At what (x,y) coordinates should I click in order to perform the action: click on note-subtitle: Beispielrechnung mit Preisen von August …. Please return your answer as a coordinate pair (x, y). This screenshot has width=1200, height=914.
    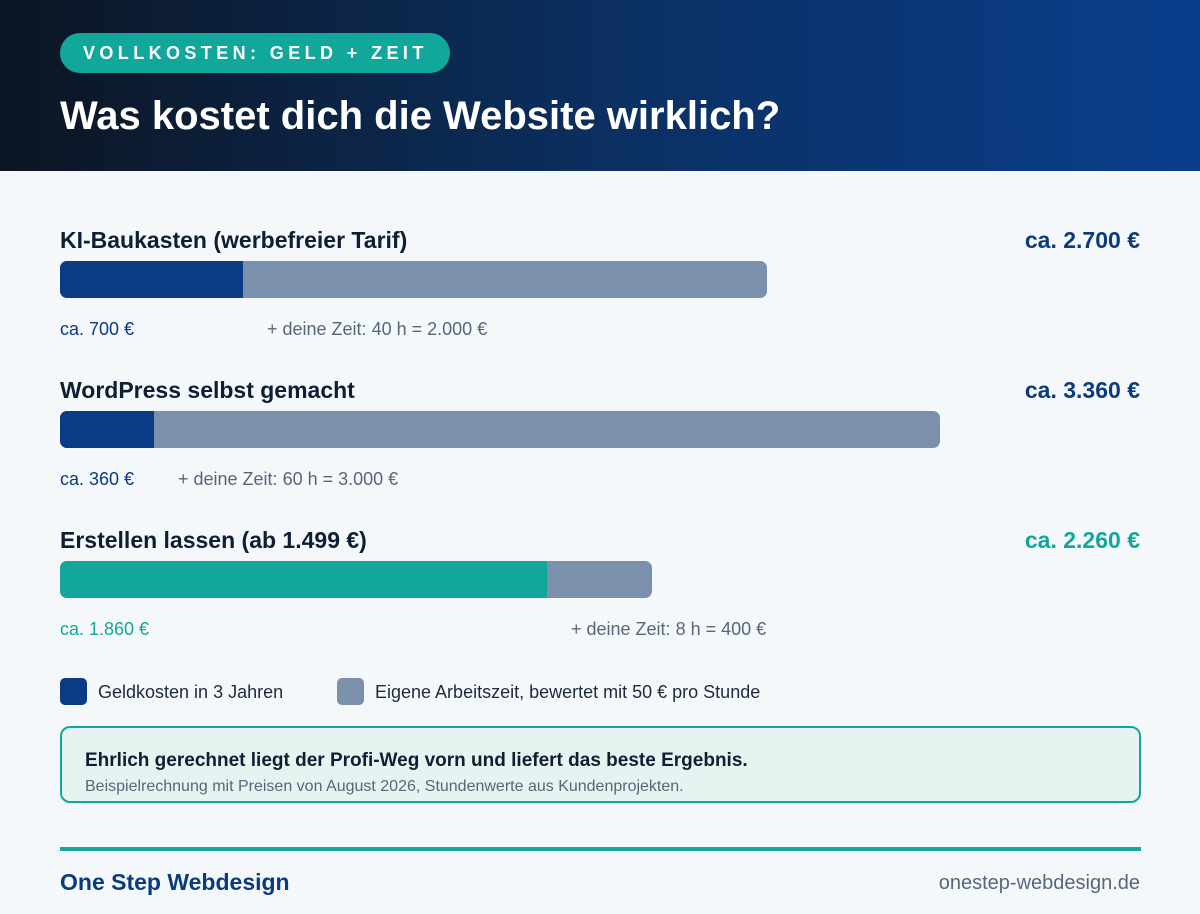
    Looking at the image, I should click on (384, 786).